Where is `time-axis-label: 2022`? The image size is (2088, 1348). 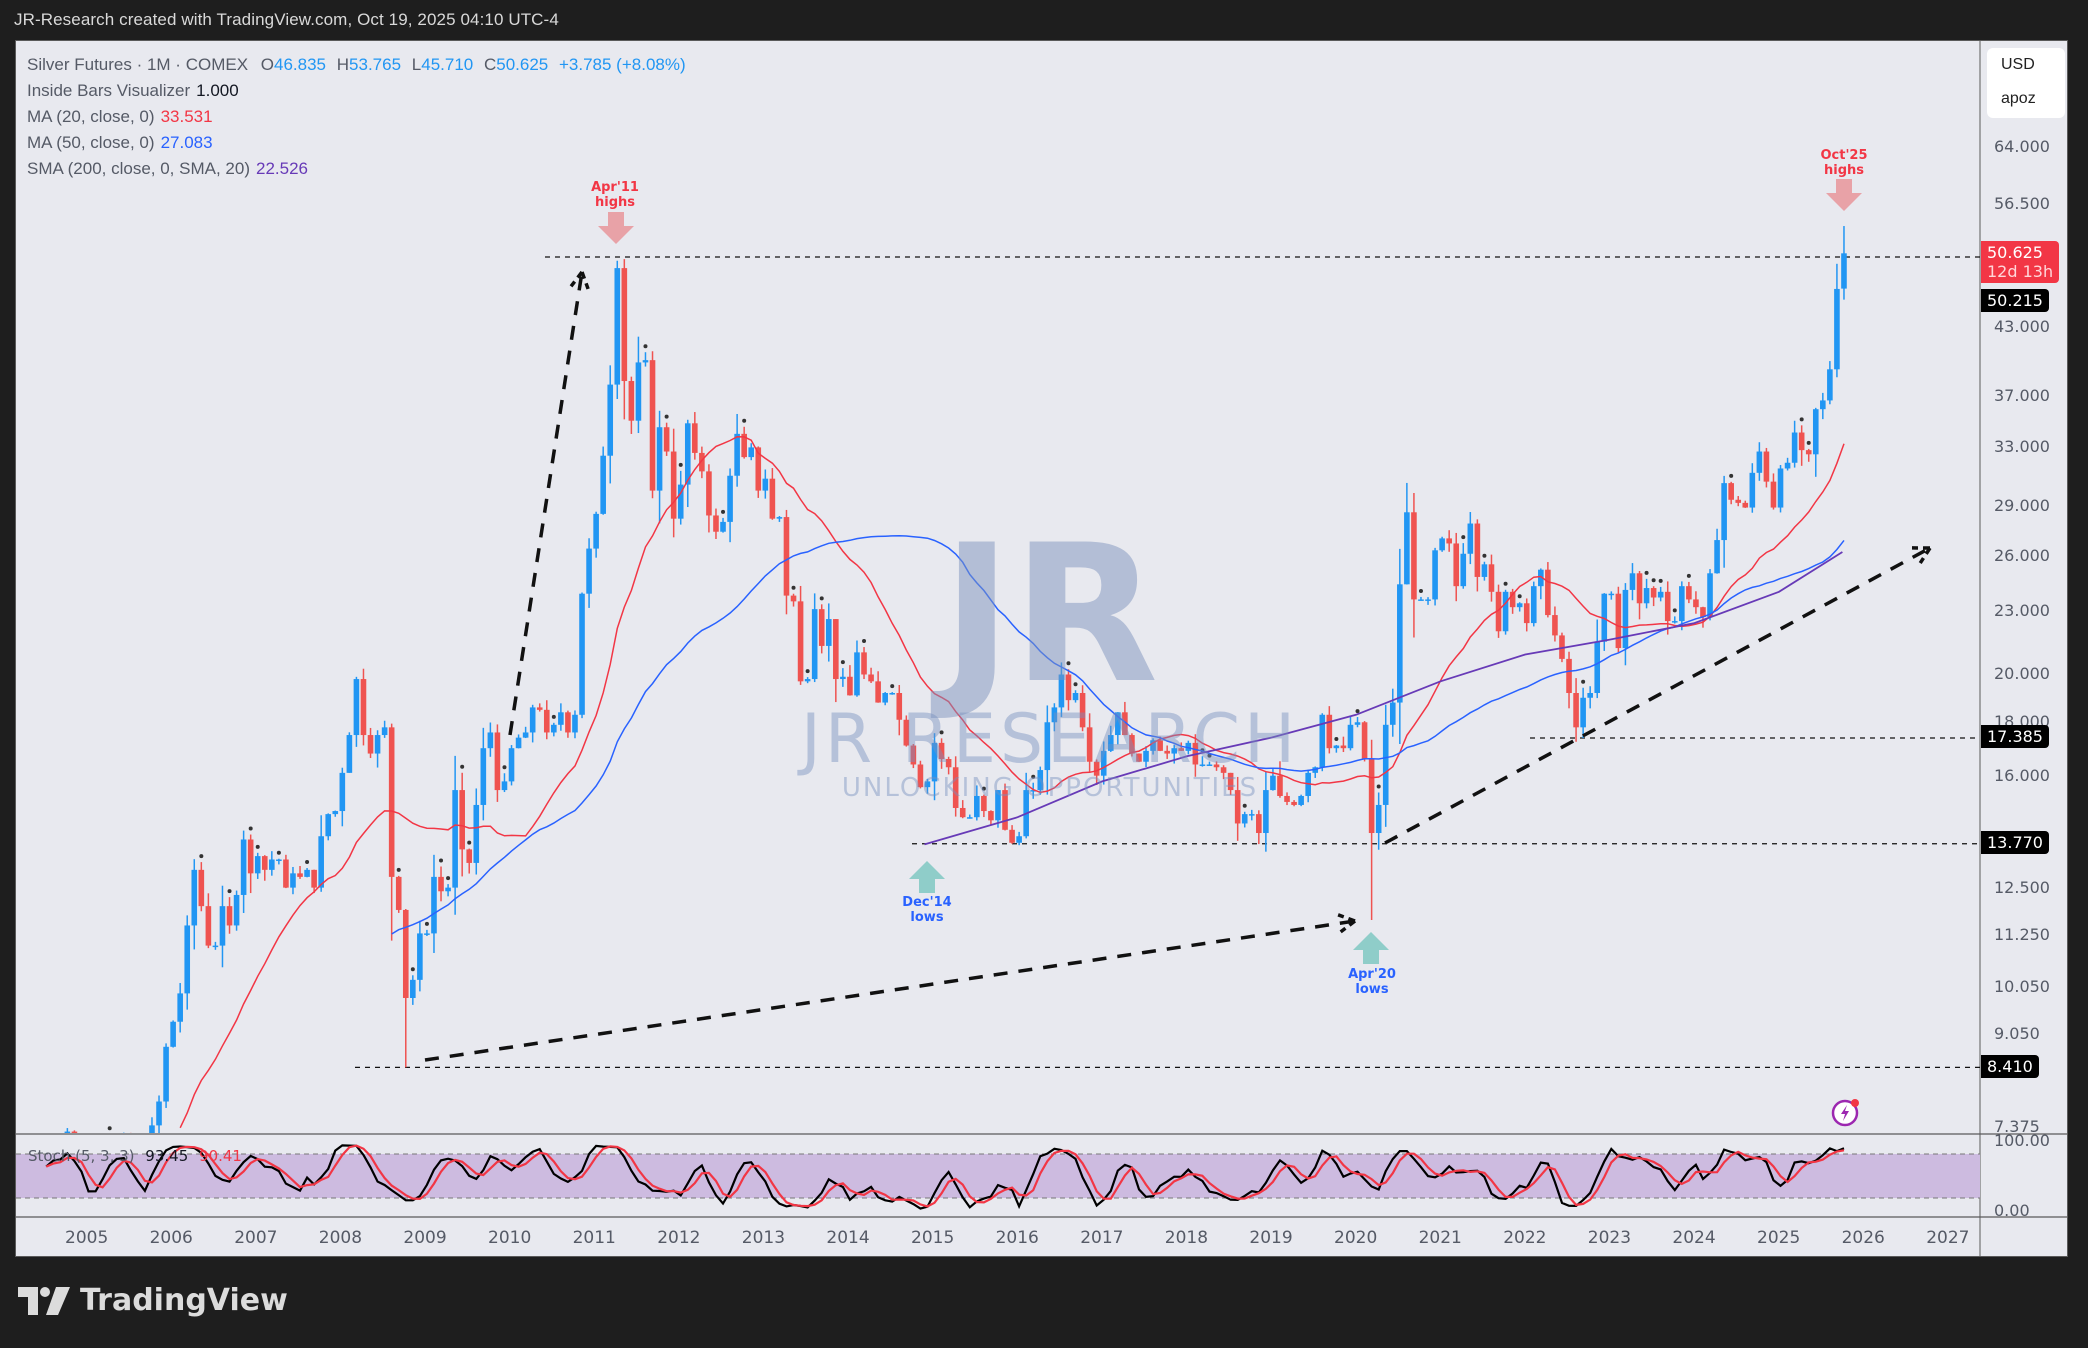 time-axis-label: 2022 is located at coordinates (1525, 1238).